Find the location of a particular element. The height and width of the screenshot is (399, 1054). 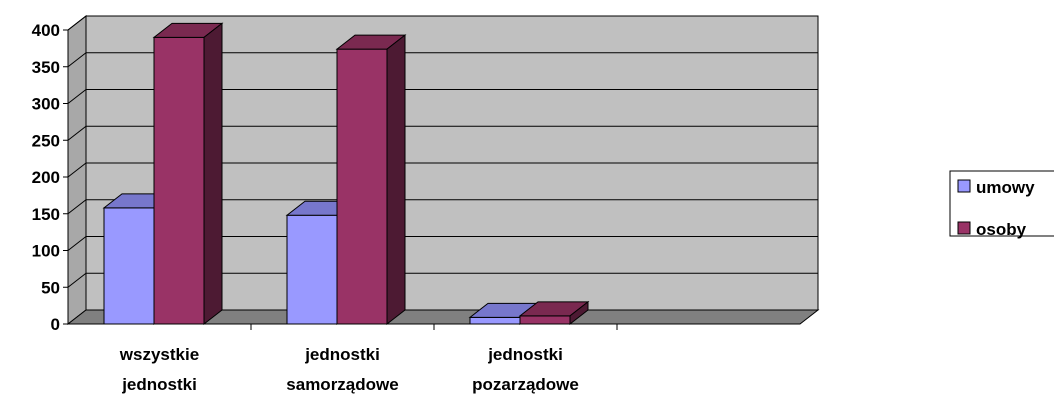

y-tick-label: 0 is located at coordinates (55, 324).